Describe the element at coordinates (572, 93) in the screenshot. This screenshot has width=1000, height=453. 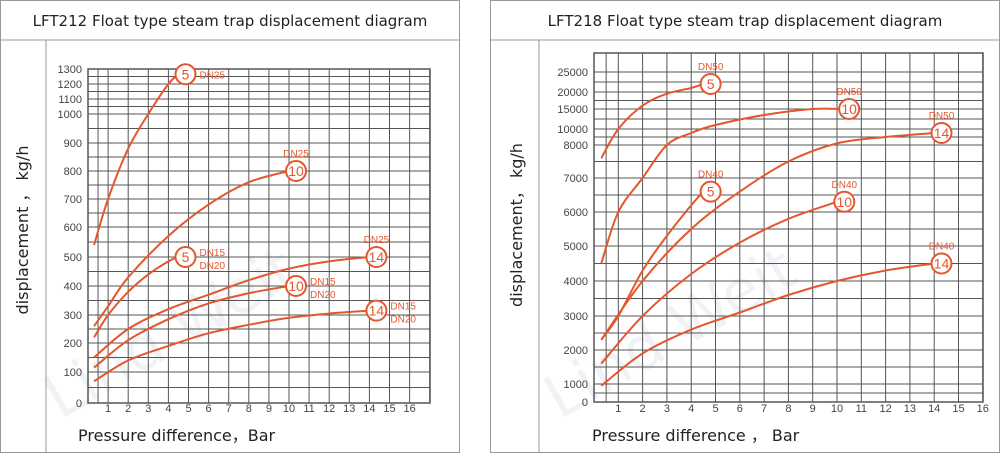
I see `y-tick-label: 20000` at that location.